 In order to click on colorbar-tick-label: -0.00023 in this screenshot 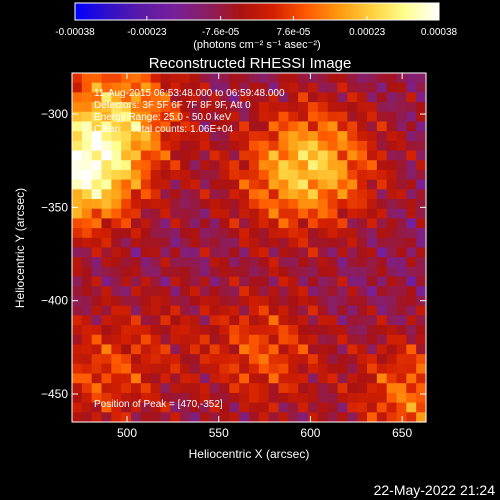, I will do `click(147, 32)`.